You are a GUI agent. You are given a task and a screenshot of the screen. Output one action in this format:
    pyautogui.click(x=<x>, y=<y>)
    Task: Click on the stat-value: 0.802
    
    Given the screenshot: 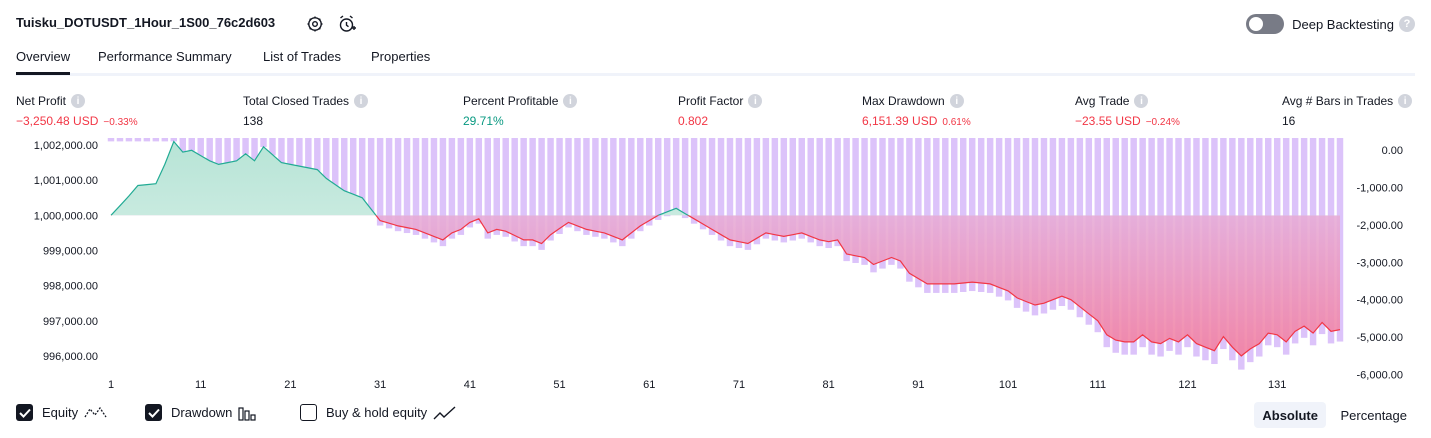 What is the action you would take?
    pyautogui.click(x=693, y=121)
    